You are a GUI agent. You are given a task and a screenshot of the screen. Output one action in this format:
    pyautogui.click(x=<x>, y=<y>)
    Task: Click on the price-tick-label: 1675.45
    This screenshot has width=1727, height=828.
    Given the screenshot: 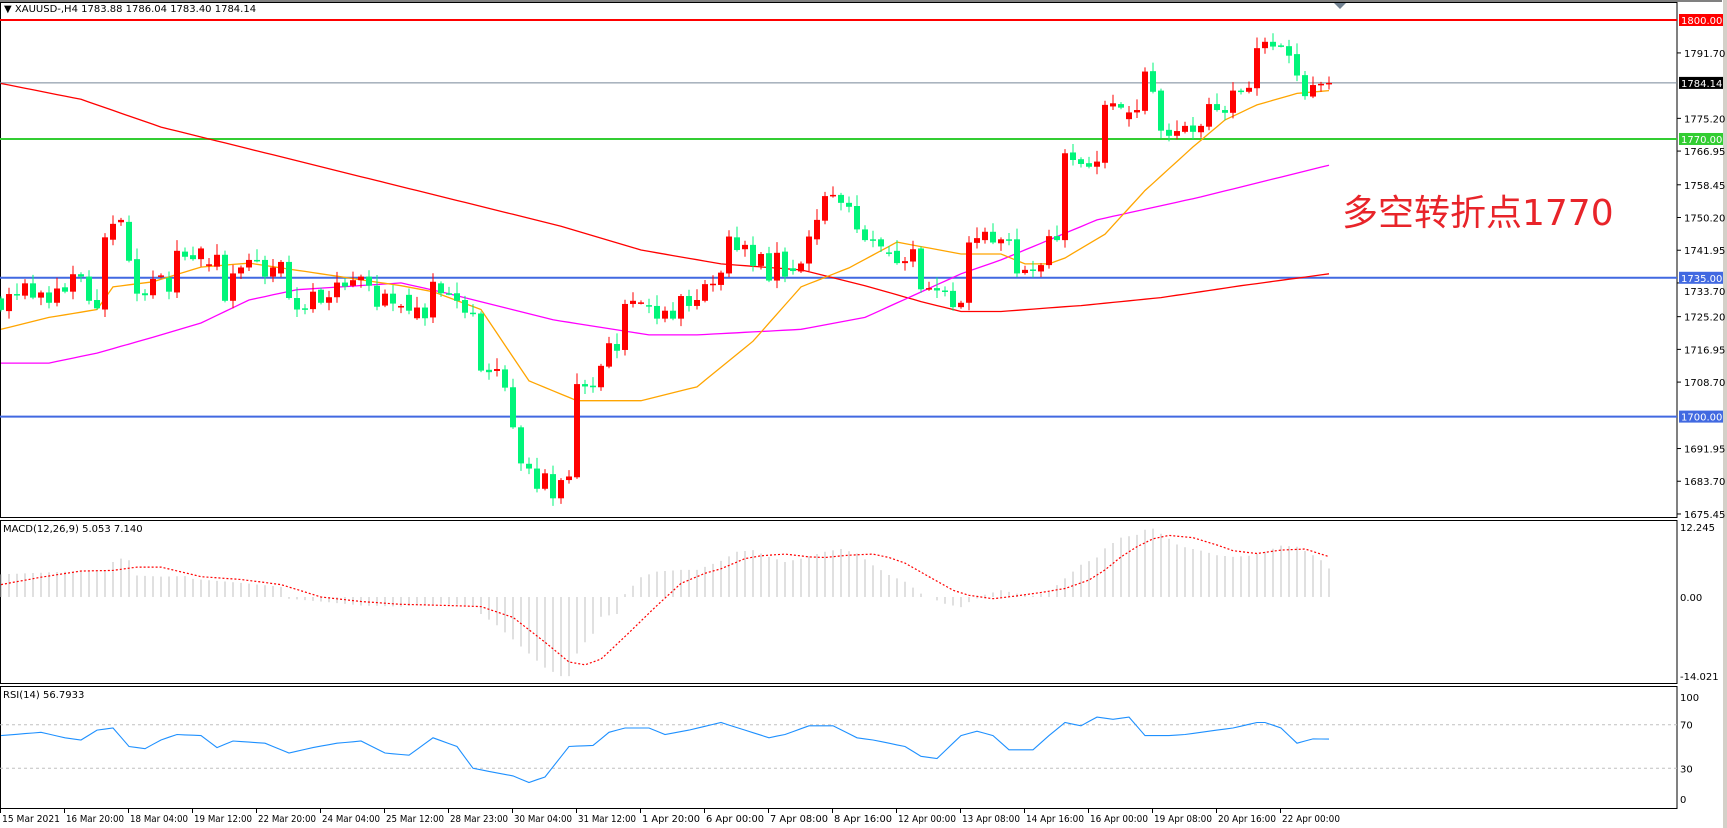 What is the action you would take?
    pyautogui.click(x=1704, y=515)
    